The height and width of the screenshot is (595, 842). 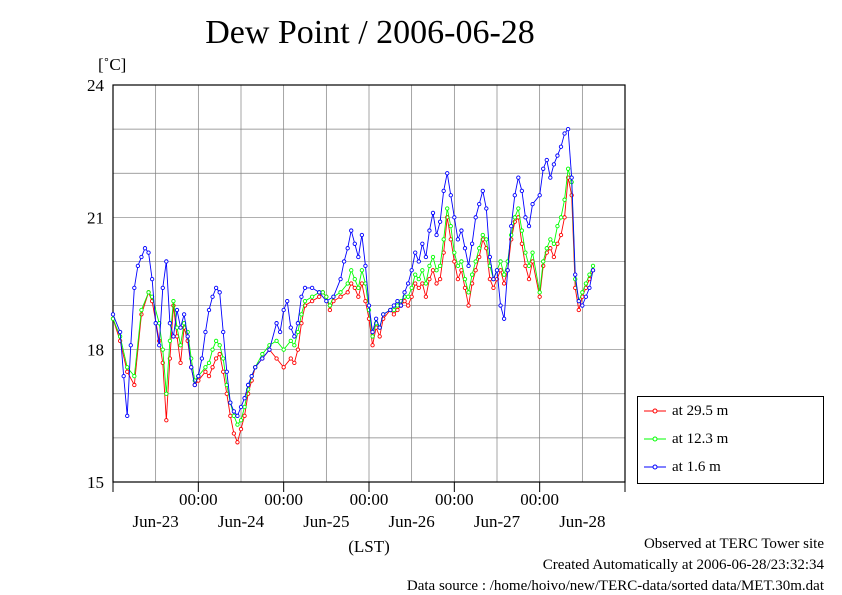 I want to click on x-day-label: Jun-28, so click(x=582, y=521).